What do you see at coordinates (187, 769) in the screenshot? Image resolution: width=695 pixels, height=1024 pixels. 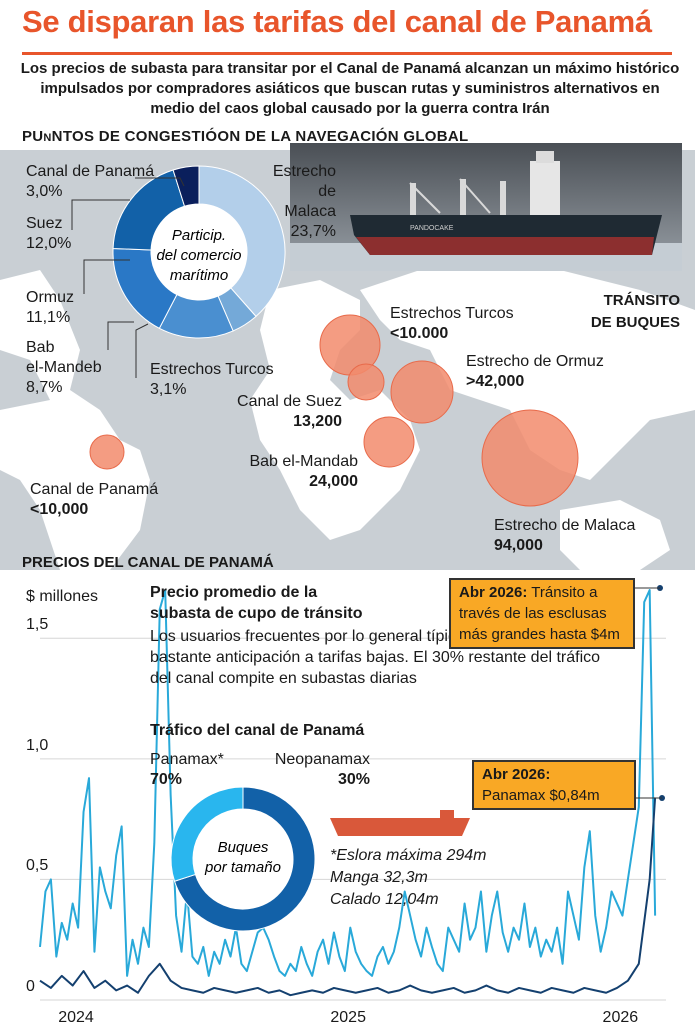 I see `label-panamax: Panamax* 70%` at bounding box center [187, 769].